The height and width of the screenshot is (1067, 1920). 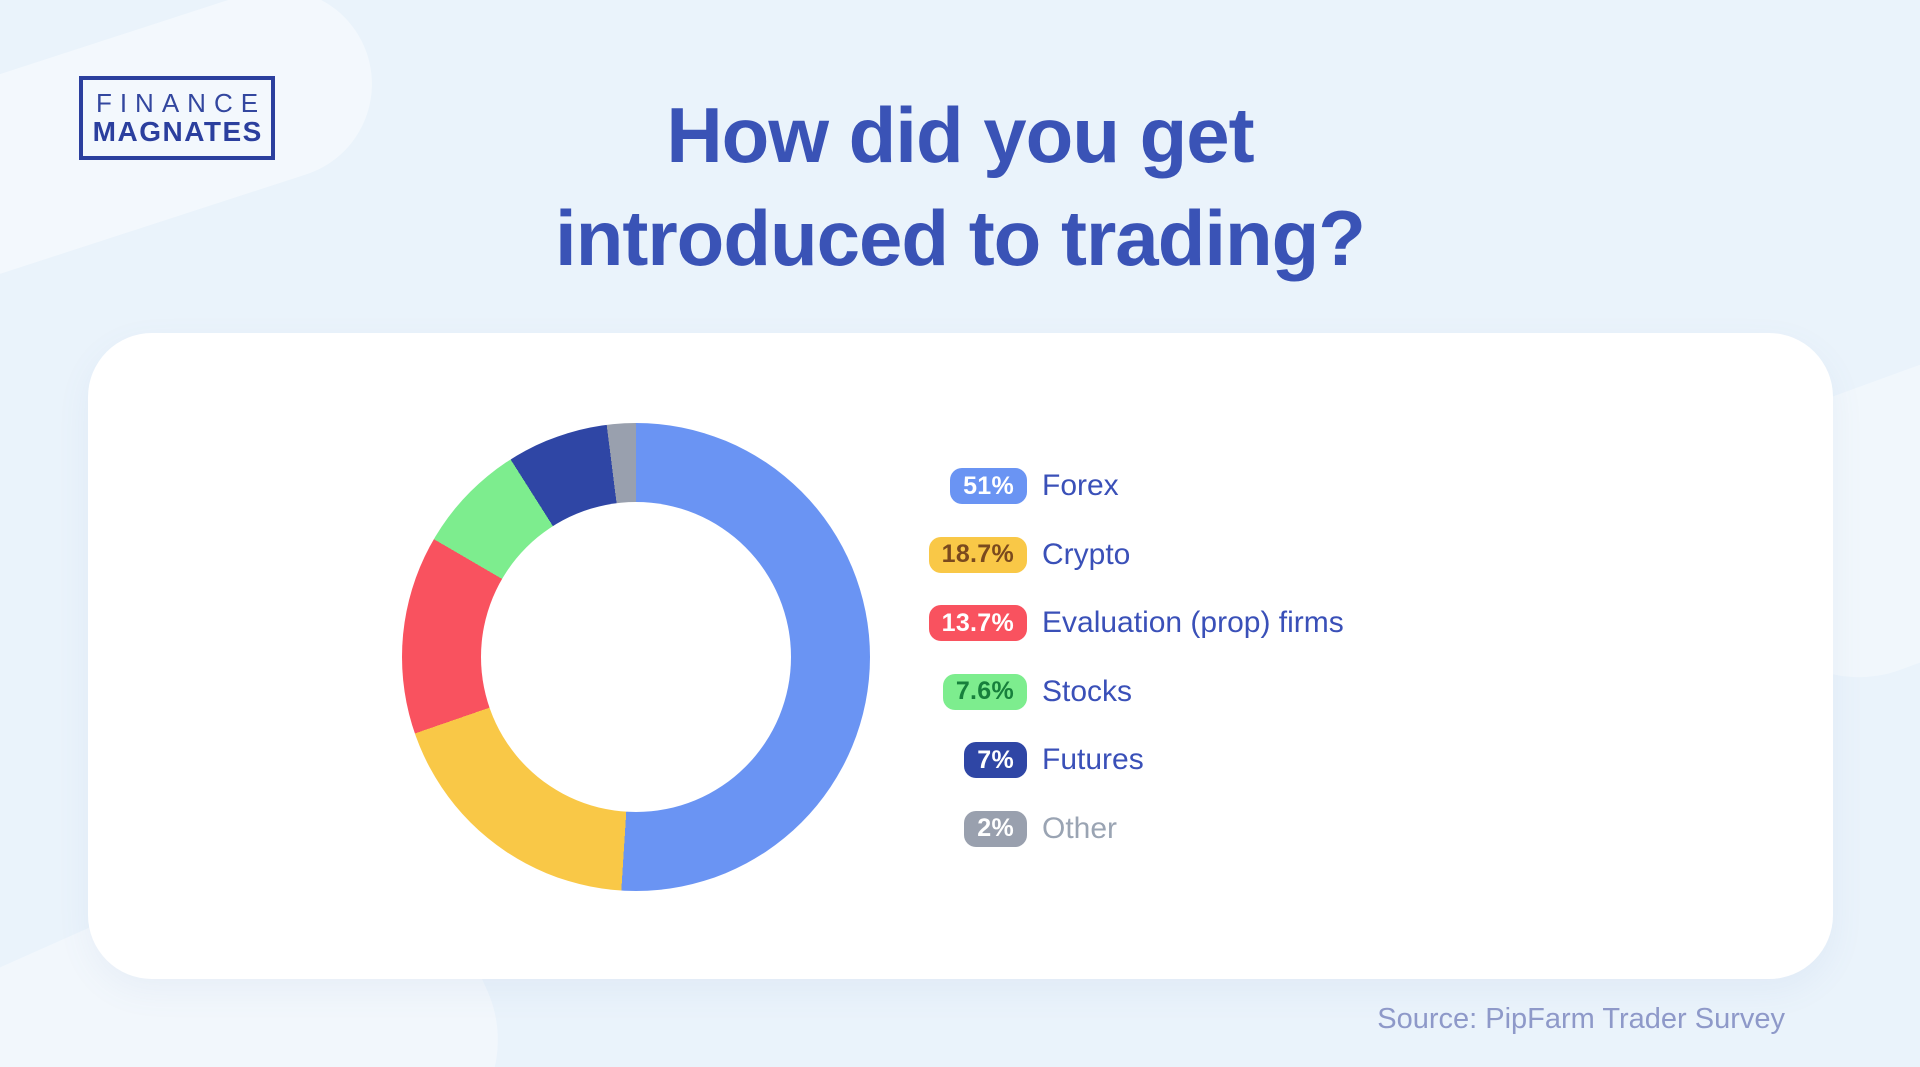 What do you see at coordinates (1086, 554) in the screenshot?
I see `legend-label: Crypto` at bounding box center [1086, 554].